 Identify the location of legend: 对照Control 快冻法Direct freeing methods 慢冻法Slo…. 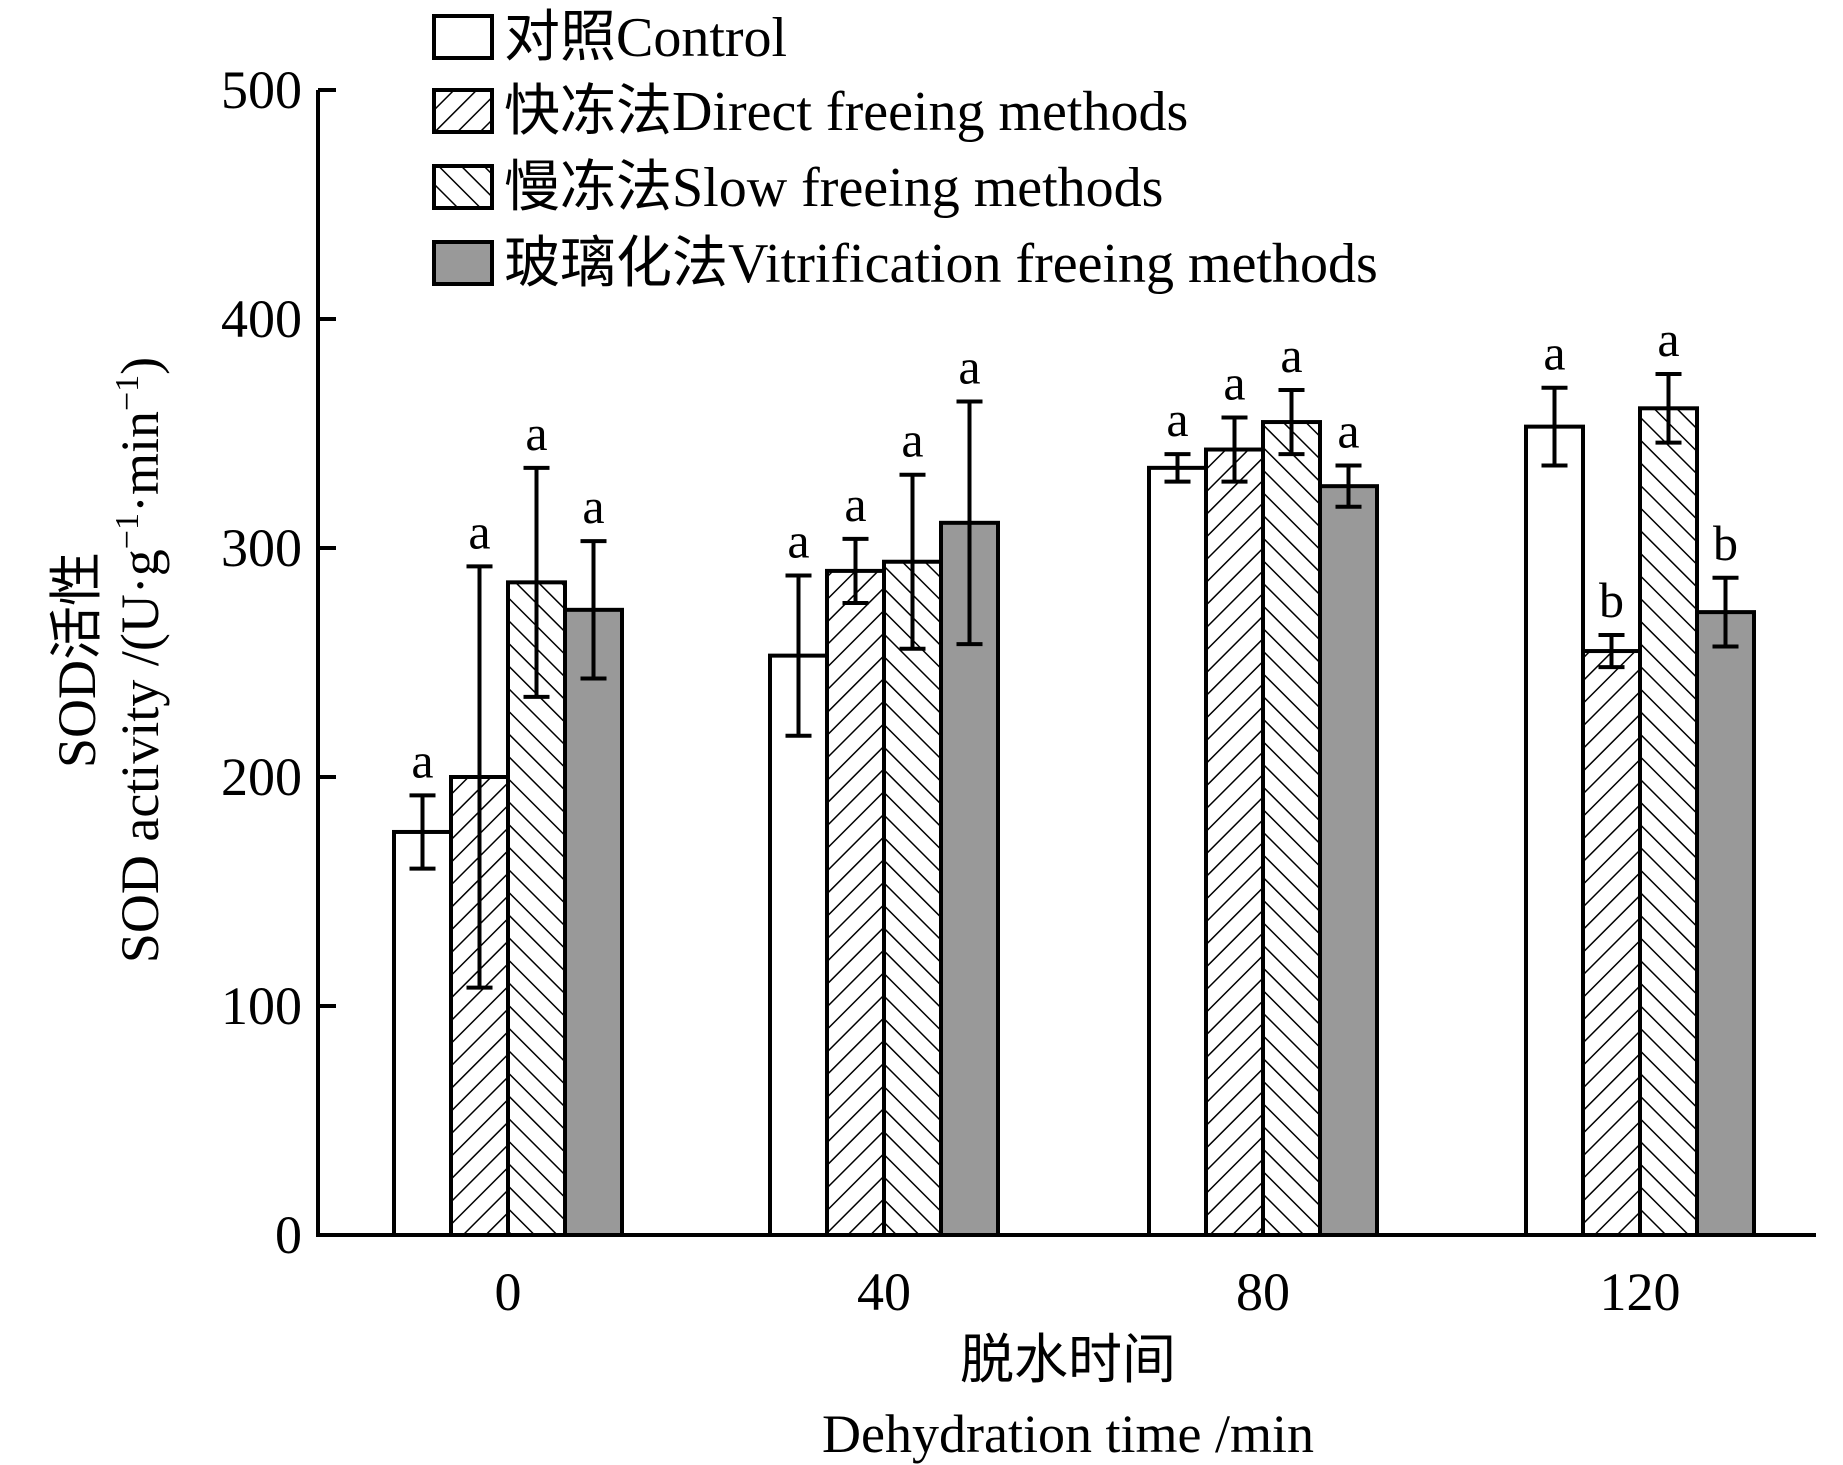
(905, 151).